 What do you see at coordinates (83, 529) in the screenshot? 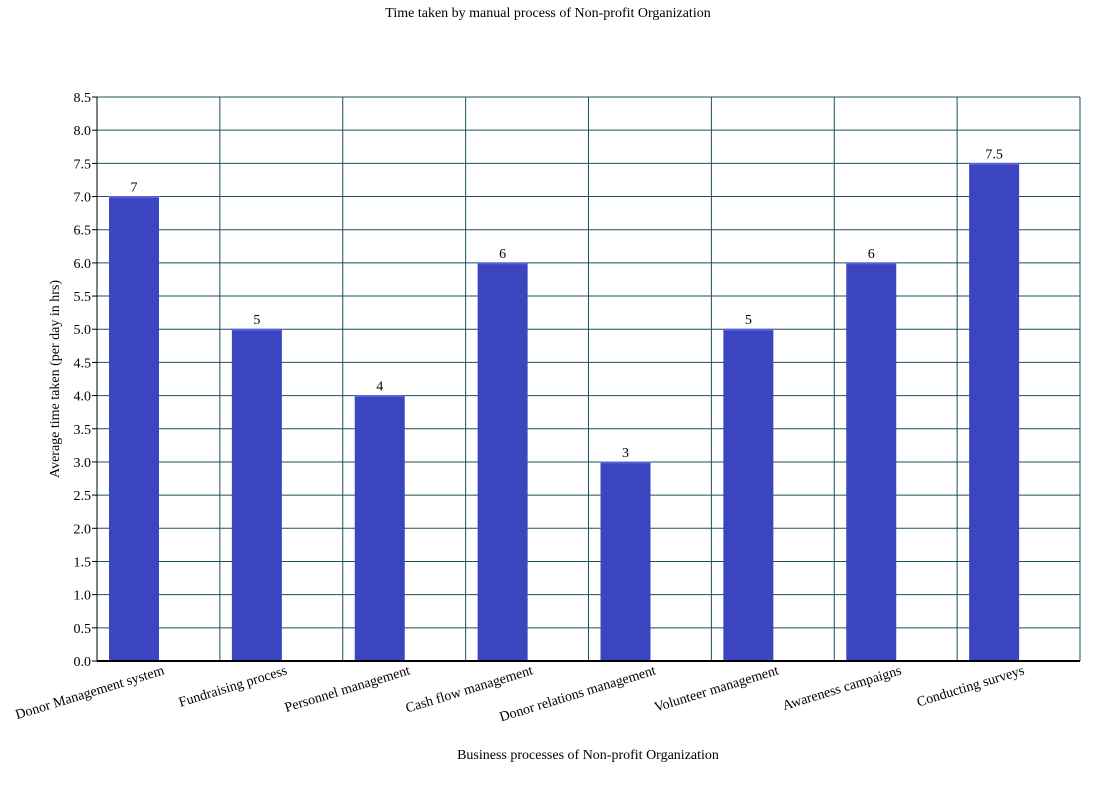
I see `y-tick-label: 2.0` at bounding box center [83, 529].